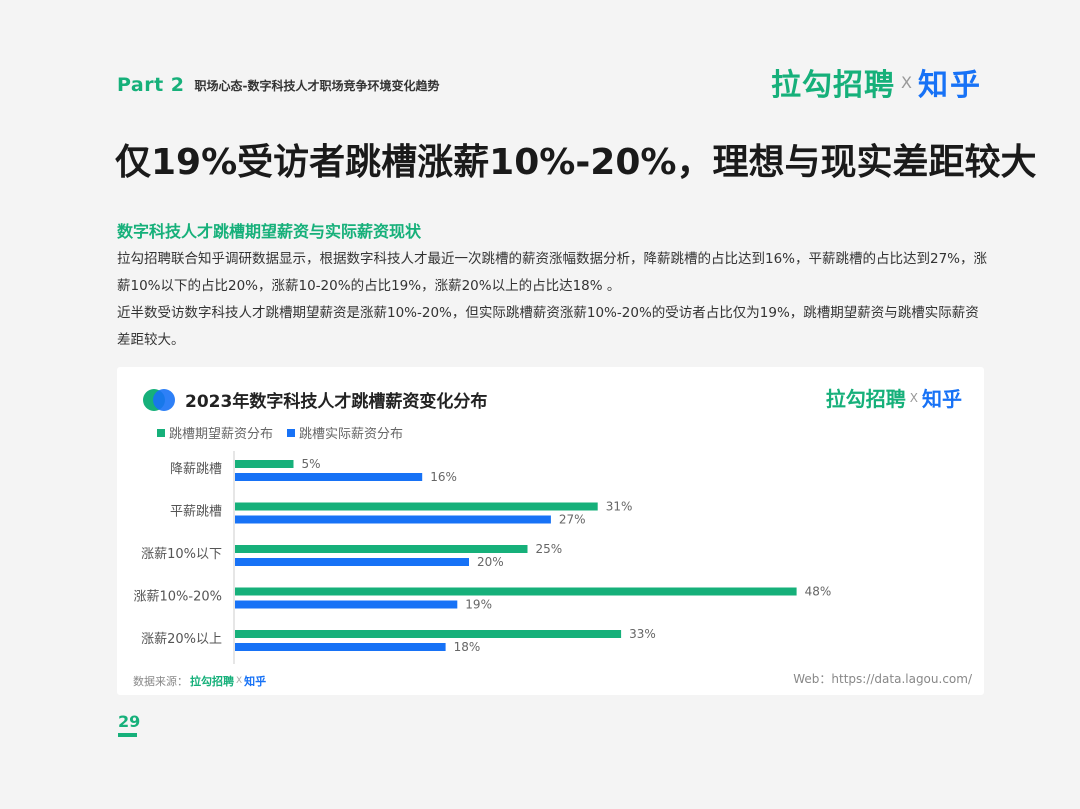  I want to click on chart-zhihu-logo: 知乎, so click(942, 399).